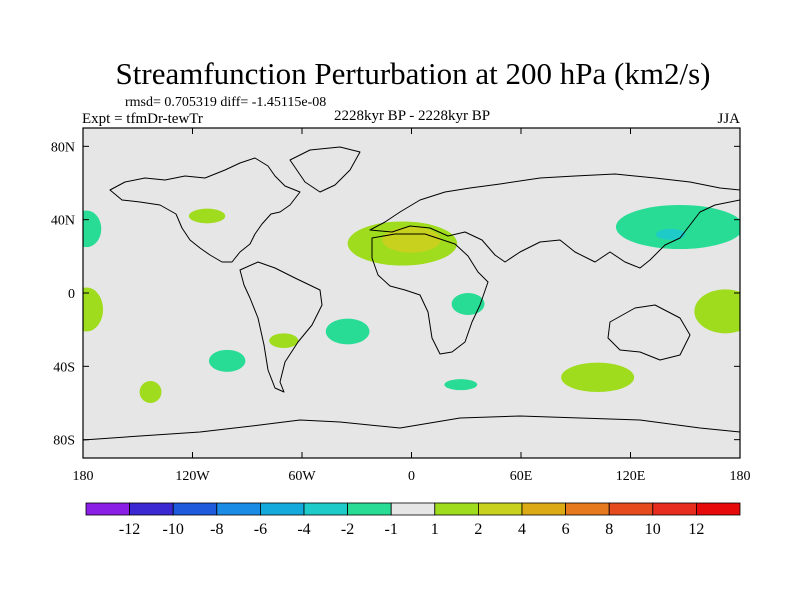  What do you see at coordinates (93, 309) in the screenshot?
I see `anomaly-region-equatorial-pacific-positive` at bounding box center [93, 309].